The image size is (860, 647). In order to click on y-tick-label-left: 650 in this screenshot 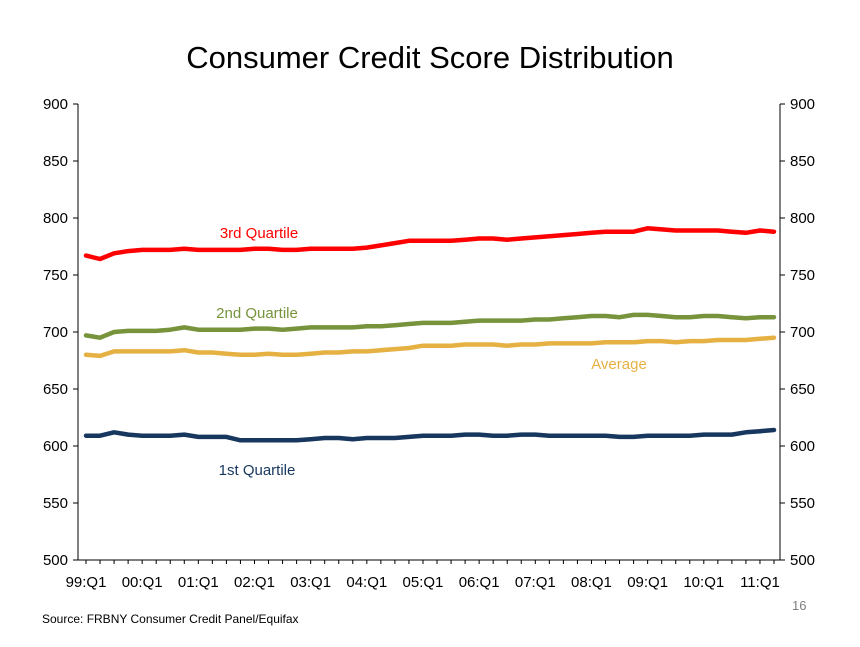, I will do `click(55, 389)`.